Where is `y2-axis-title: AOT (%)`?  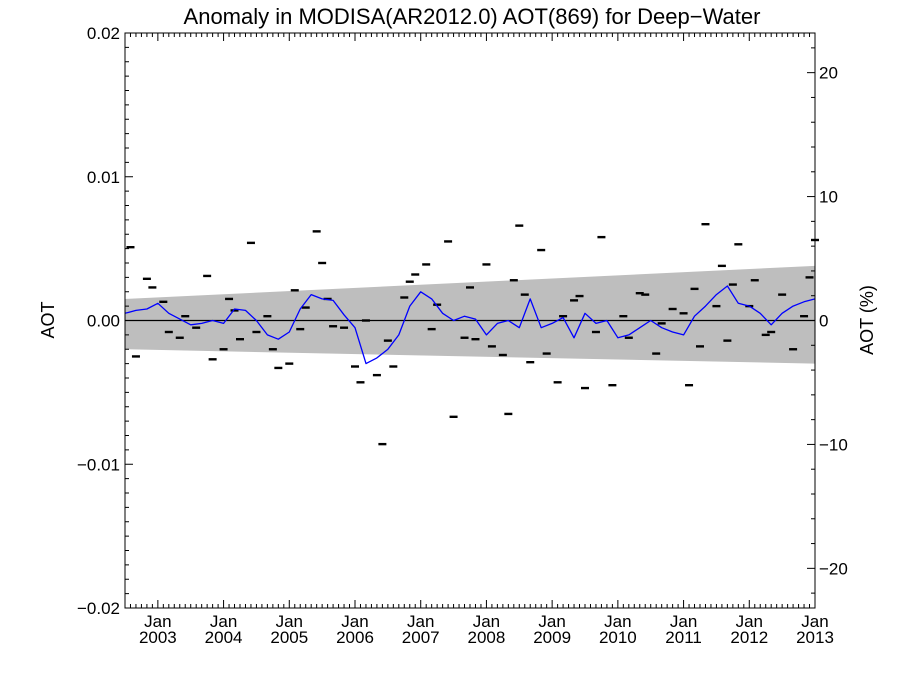 y2-axis-title: AOT (%) is located at coordinates (867, 320).